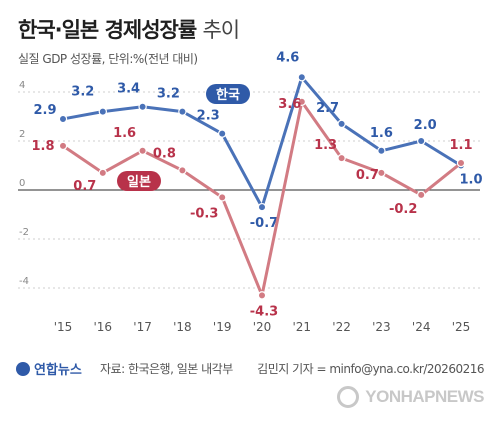  Describe the element at coordinates (142, 327) in the screenshot. I see `x-tick-label: '17` at that location.